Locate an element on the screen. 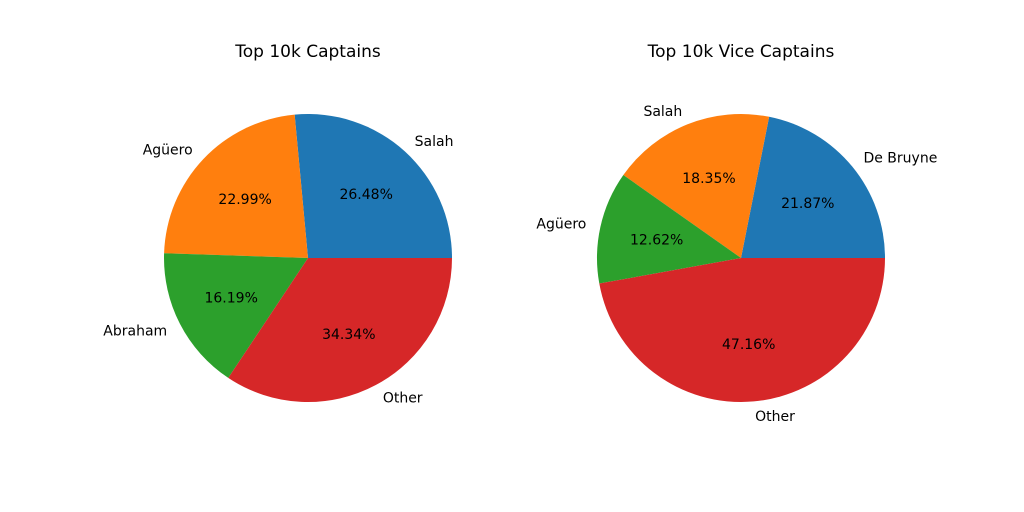 The image size is (1024, 512). slice-percent-label: 22.99% is located at coordinates (244, 200).